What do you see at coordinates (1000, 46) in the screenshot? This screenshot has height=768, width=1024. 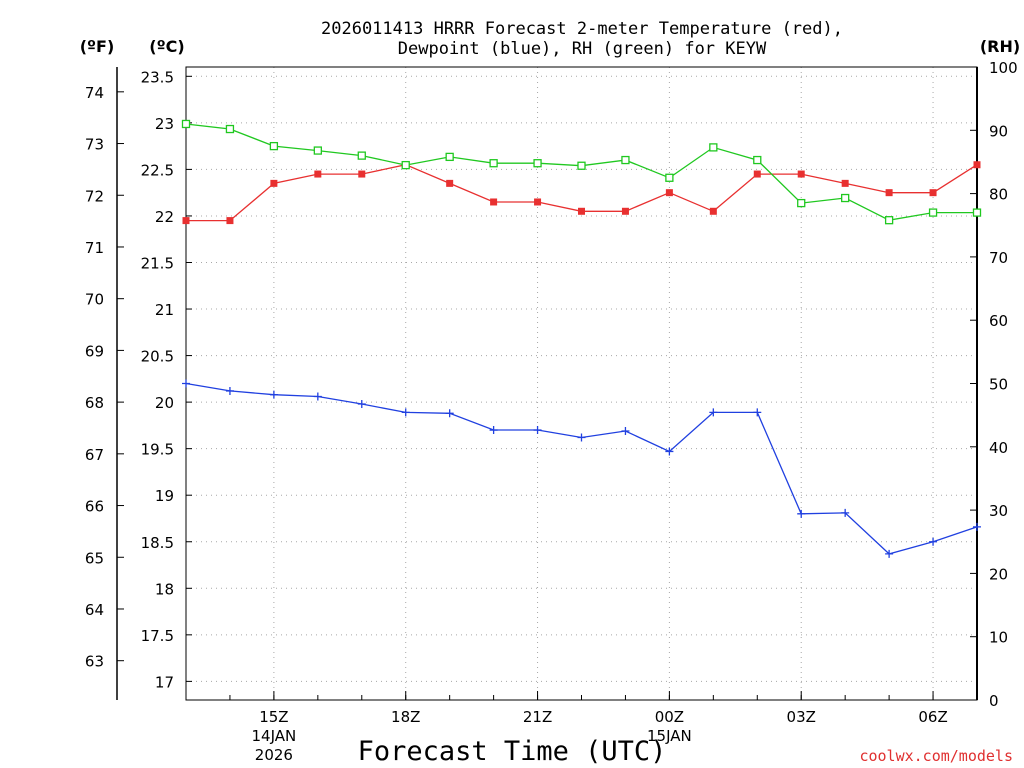 I see `rh-unit-label: (RH)` at bounding box center [1000, 46].